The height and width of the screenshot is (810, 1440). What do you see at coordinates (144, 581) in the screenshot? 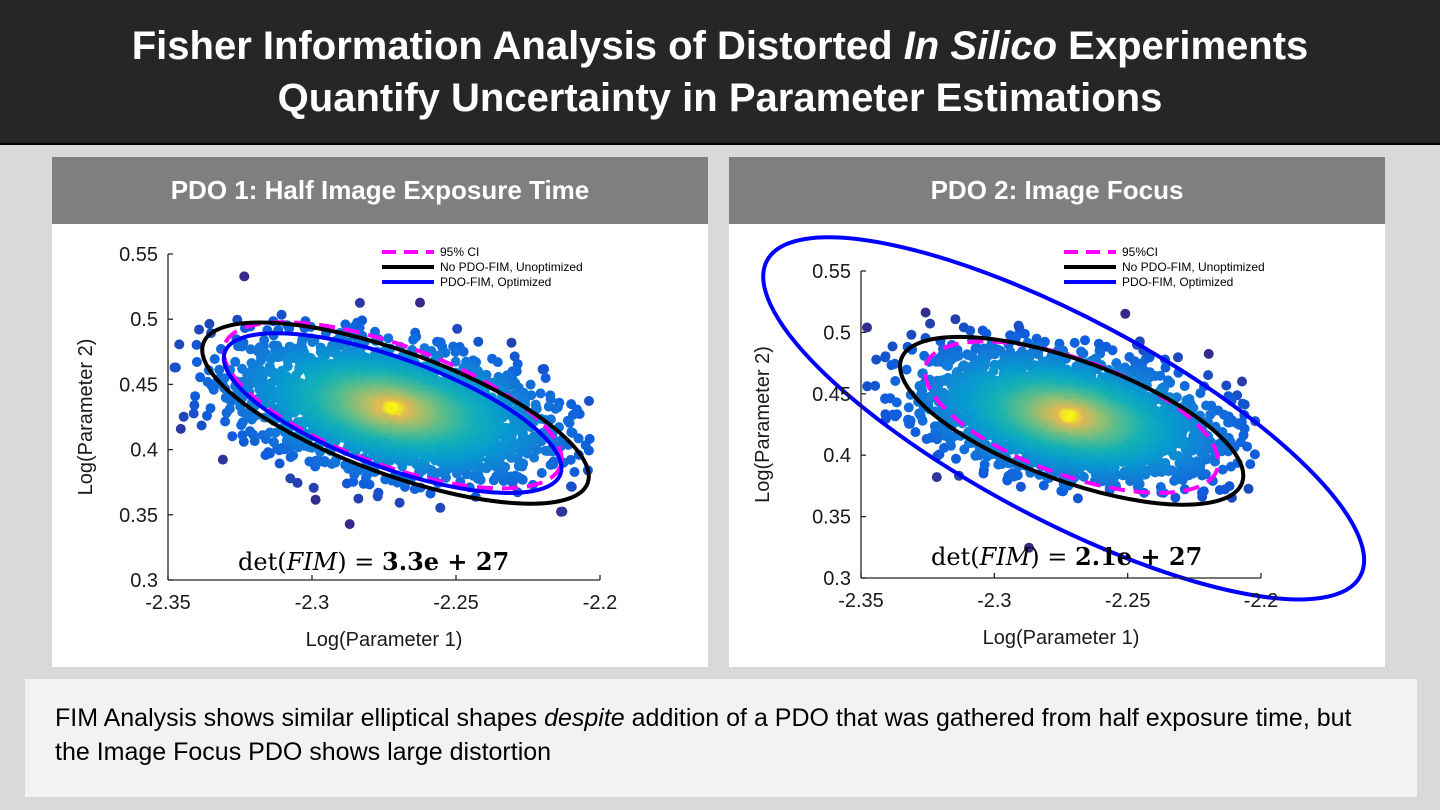
I see `y-tick-label: 0.3` at bounding box center [144, 581].